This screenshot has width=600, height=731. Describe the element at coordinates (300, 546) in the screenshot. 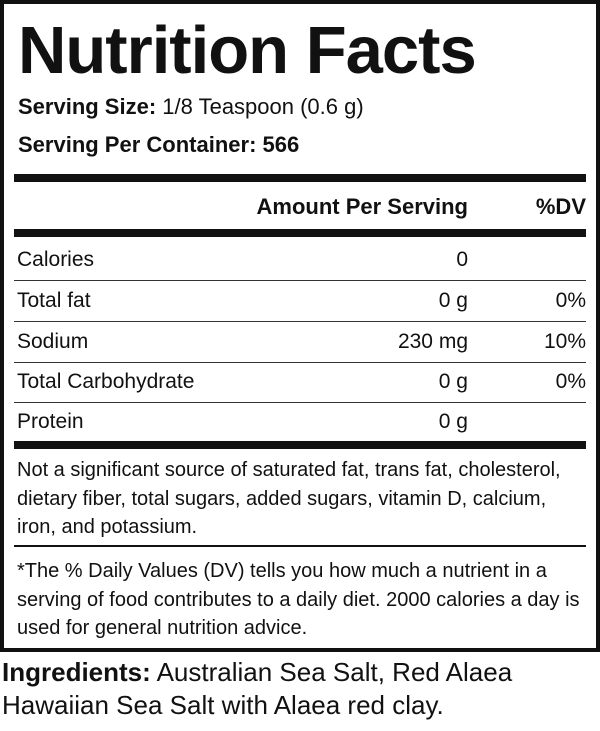

I see `divider-thin` at that location.